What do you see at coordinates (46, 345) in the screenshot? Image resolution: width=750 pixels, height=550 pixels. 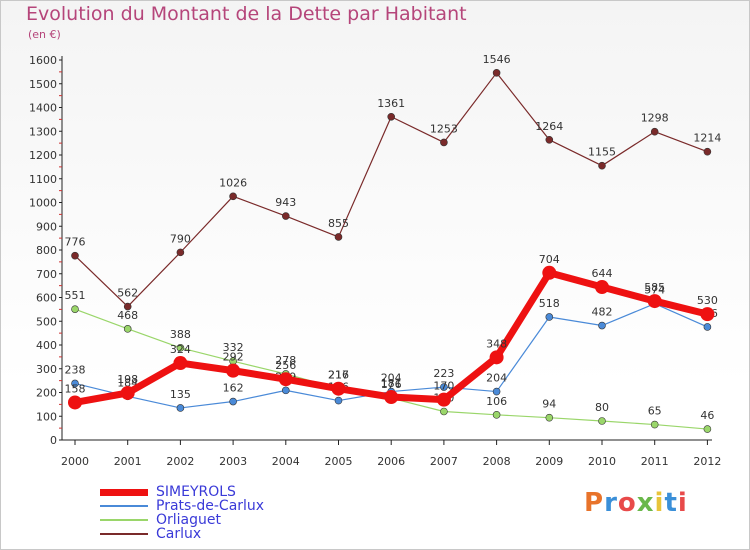 I see `y-tick-label: 400` at bounding box center [46, 345].